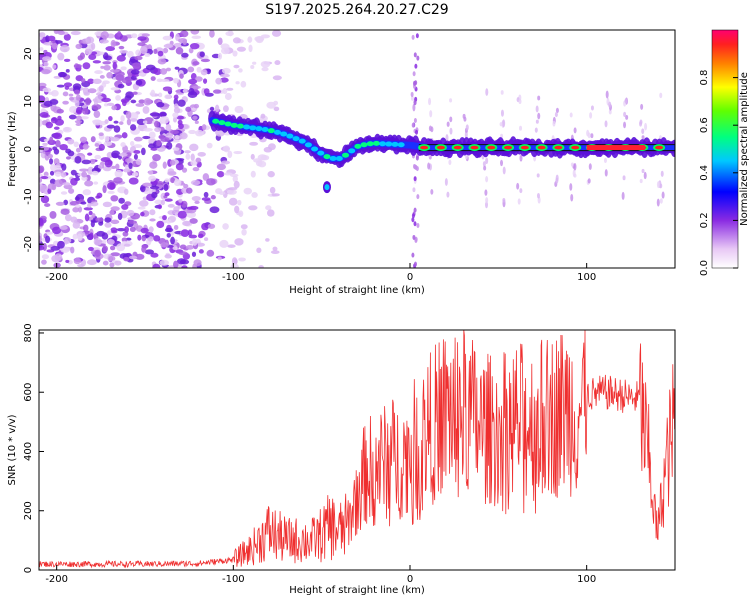 The width and height of the screenshot is (750, 600). I want to click on y-tick-label: 20, so click(28, 53).